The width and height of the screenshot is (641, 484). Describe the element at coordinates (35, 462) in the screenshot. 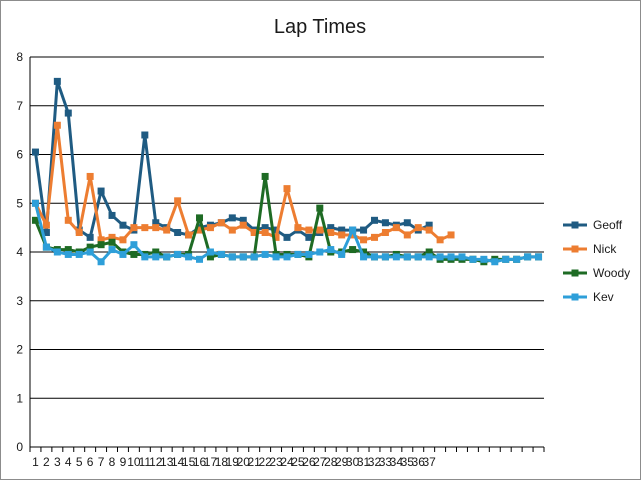

I see `x-tick-label: 1` at that location.